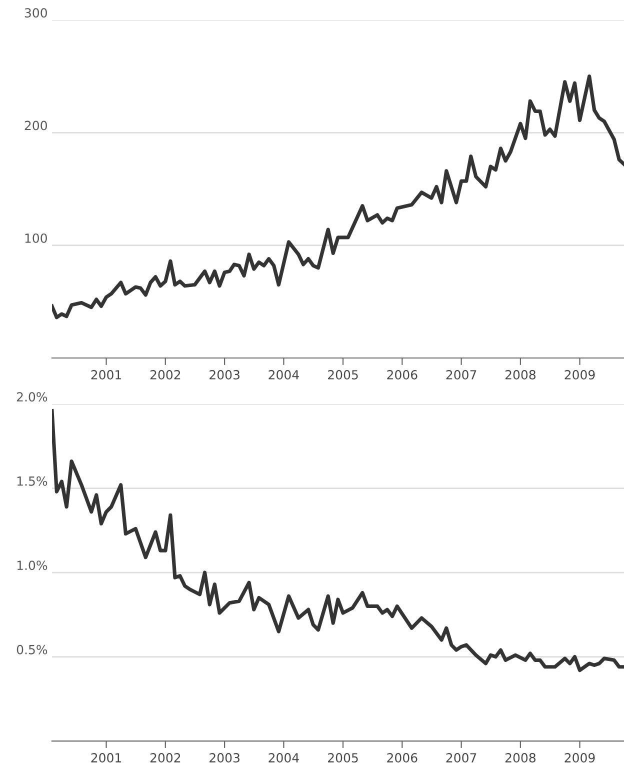 Image resolution: width=624 pixels, height=763 pixels. I want to click on y-tick-label: 2.0%, so click(32, 397).